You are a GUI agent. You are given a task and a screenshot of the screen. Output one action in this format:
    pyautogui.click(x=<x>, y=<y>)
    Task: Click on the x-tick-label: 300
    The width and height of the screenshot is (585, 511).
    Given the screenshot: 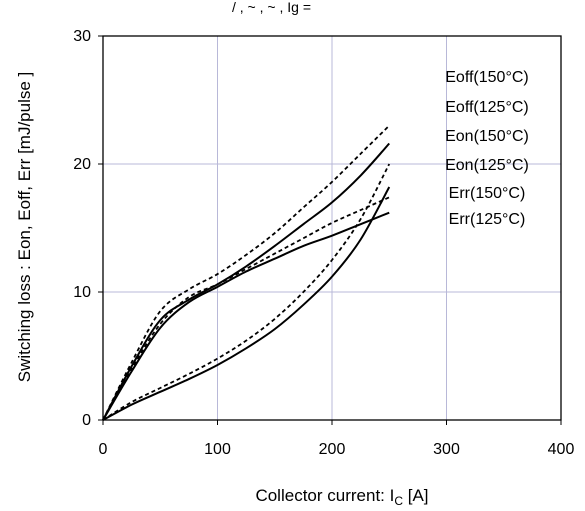 What is the action you would take?
    pyautogui.click(x=446, y=449)
    